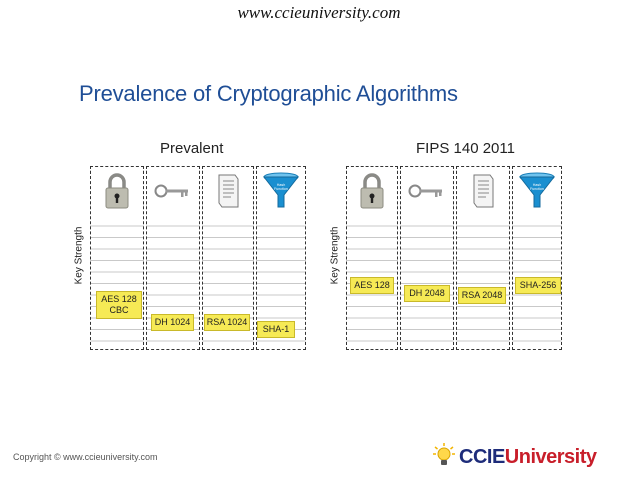 This screenshot has height=479, width=638. Describe the element at coordinates (335, 255) in the screenshot. I see `y-axis-label-fips: Key Strength` at that location.